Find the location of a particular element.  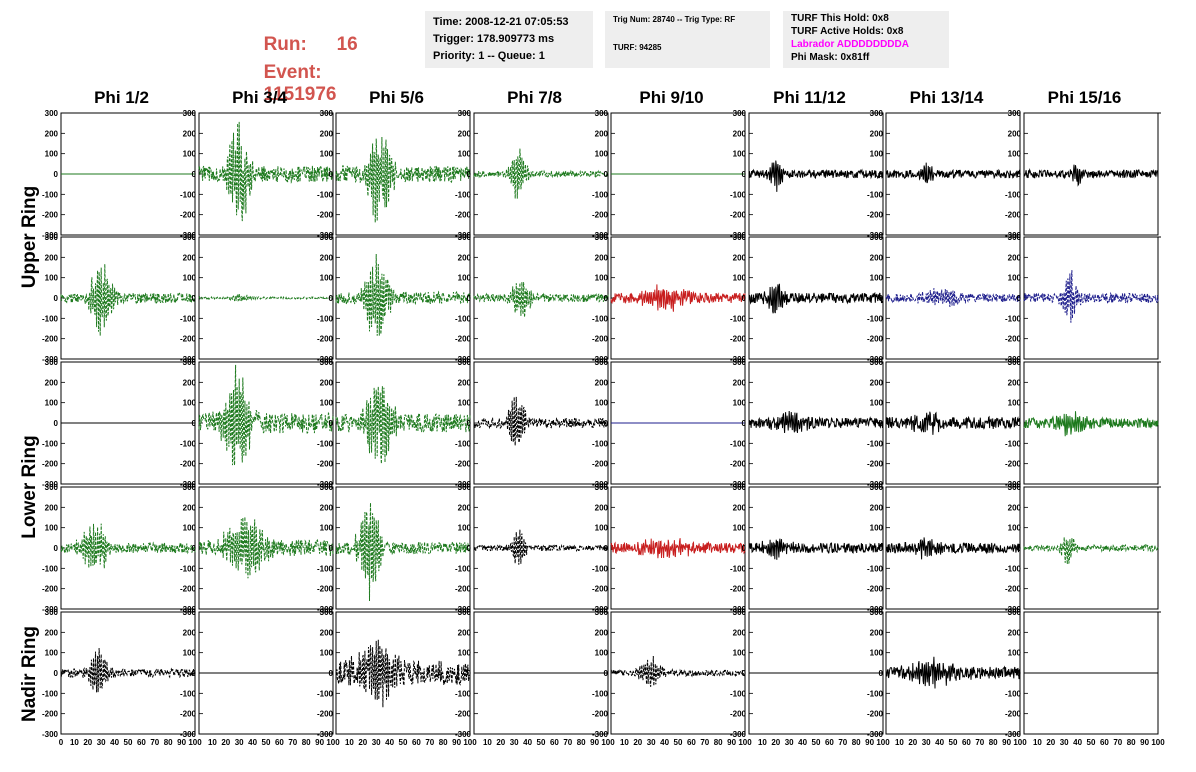

waveform-series-r3-c7 is located at coordinates (1091, 551).